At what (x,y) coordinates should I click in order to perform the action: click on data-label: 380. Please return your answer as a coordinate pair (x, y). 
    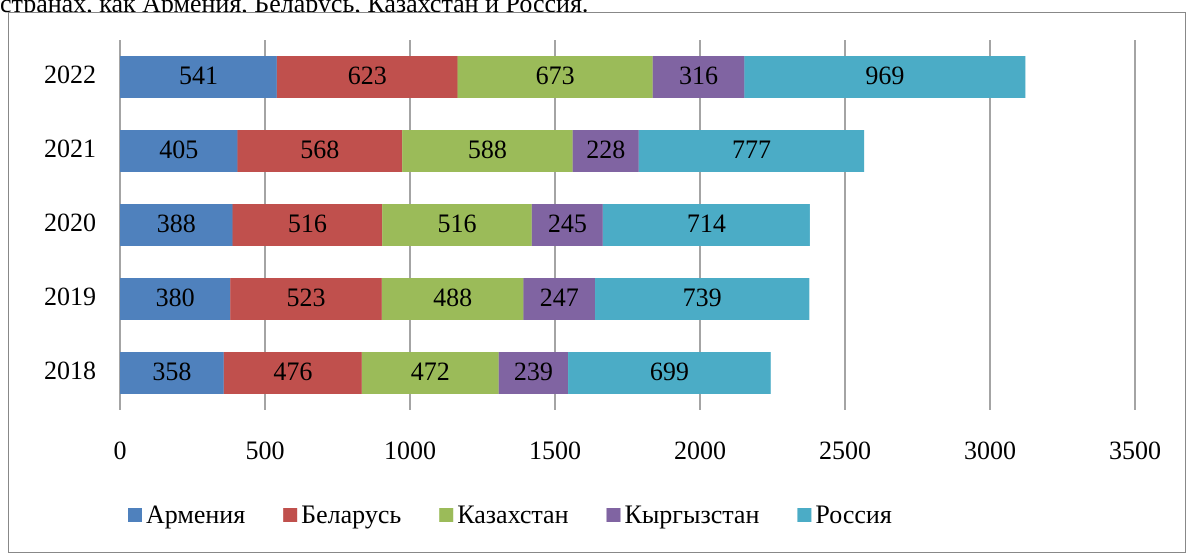
    Looking at the image, I should click on (175, 297).